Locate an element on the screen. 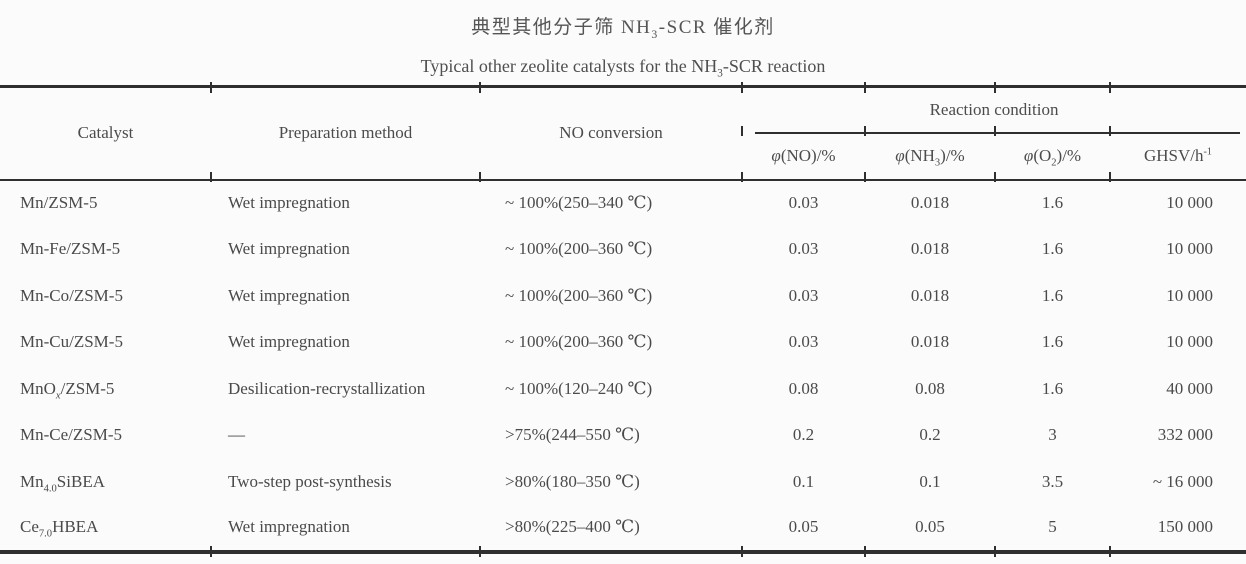 This screenshot has height=564, width=1246. col-header-phi-no: φ(NO)/% is located at coordinates (803, 156).